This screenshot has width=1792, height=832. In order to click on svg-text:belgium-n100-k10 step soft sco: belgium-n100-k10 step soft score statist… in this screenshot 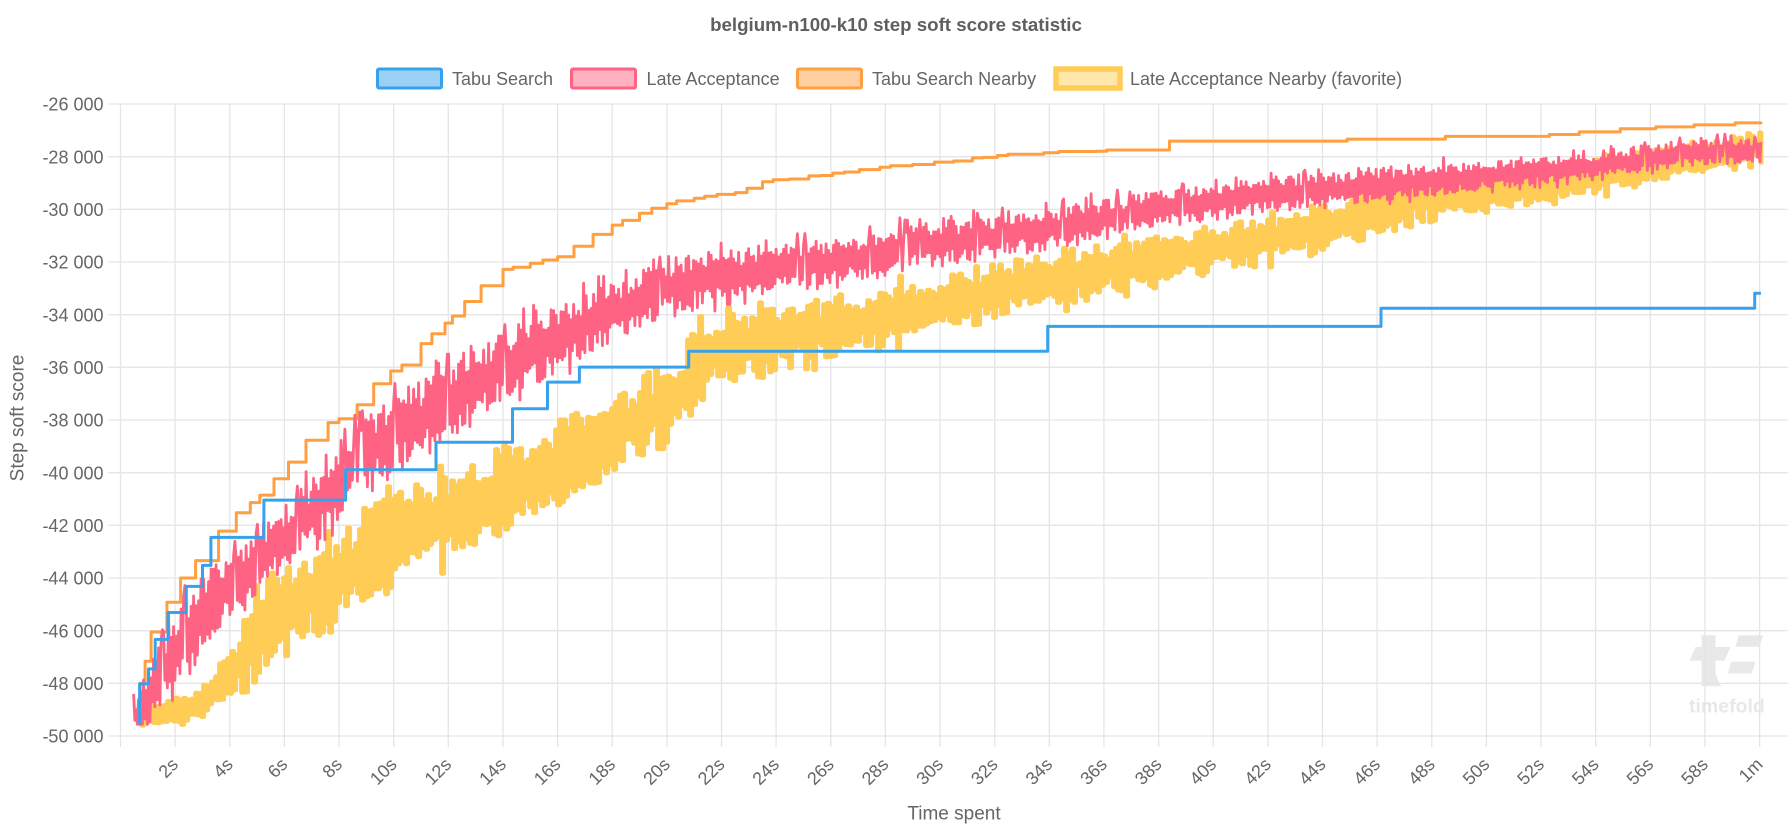, I will do `click(896, 24)`.